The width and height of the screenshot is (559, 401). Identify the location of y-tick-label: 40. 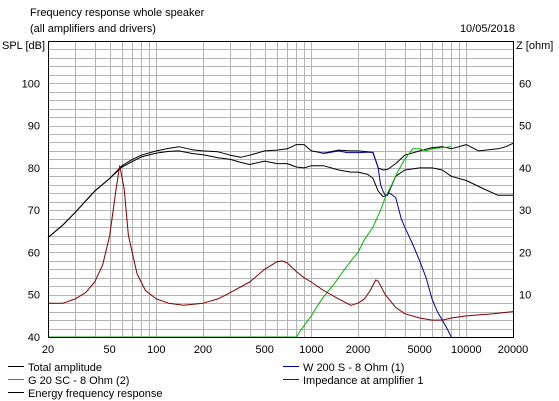
(34, 338).